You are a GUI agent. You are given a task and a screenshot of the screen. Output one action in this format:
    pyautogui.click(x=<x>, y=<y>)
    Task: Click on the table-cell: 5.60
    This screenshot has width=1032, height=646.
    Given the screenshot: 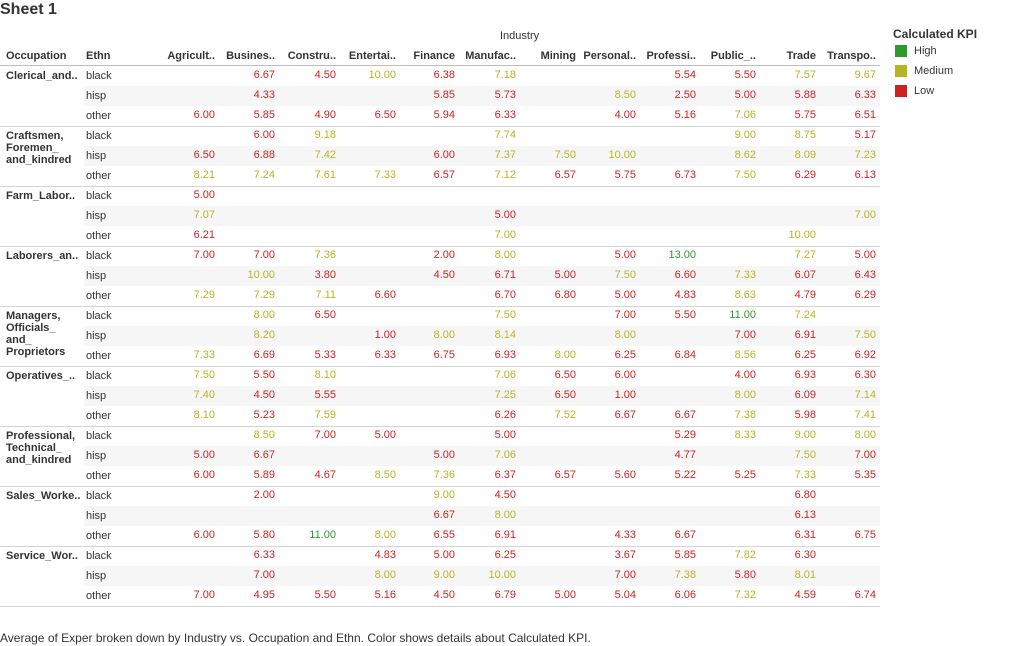 What is the action you would take?
    pyautogui.click(x=625, y=475)
    